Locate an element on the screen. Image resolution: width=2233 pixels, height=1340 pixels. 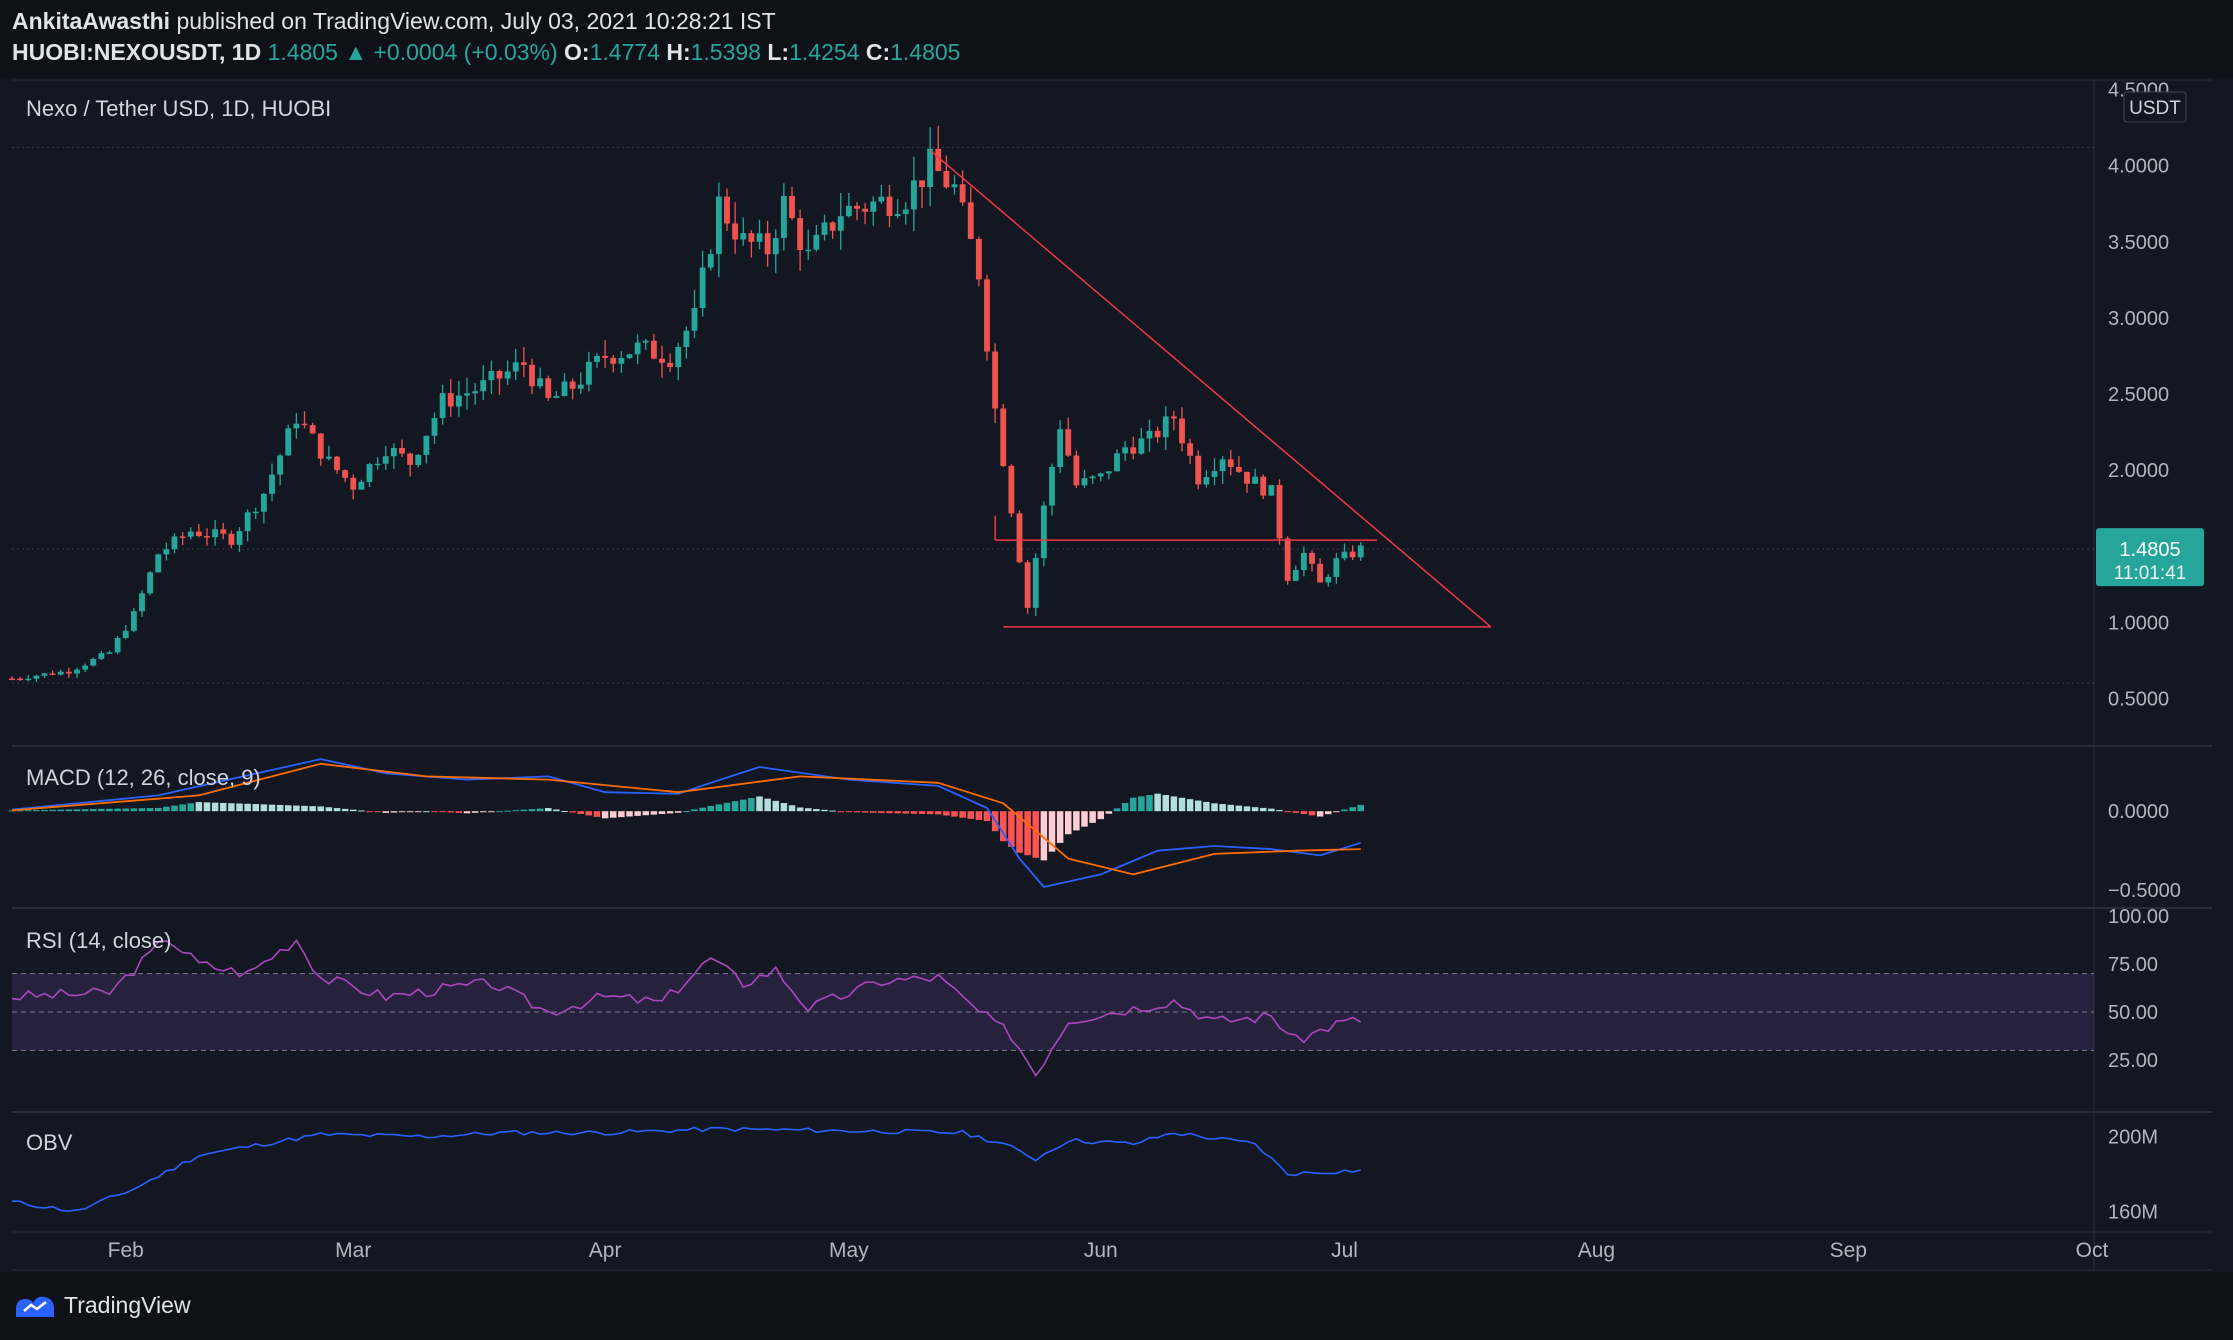
x-tick-label: May is located at coordinates (849, 1250).